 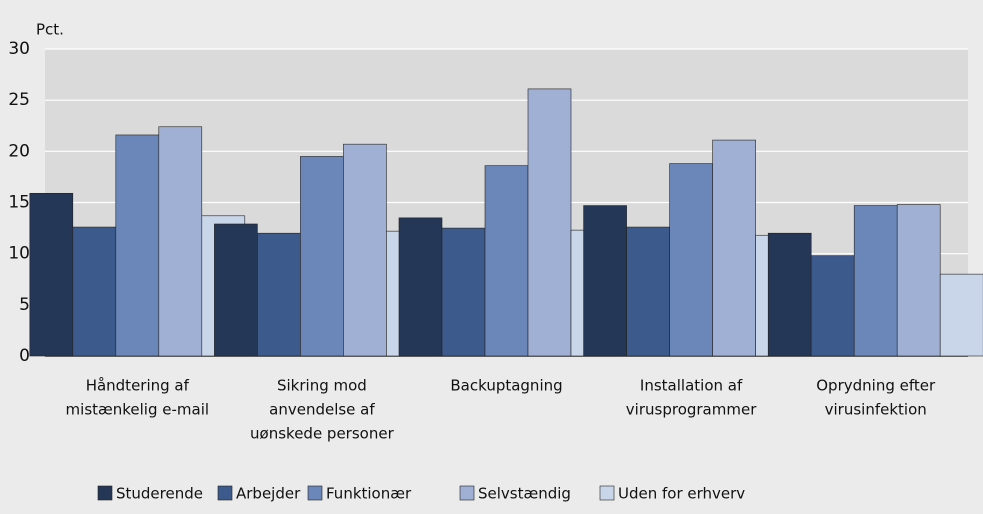 I want to click on y-tick-label: 0, so click(x=24, y=356).